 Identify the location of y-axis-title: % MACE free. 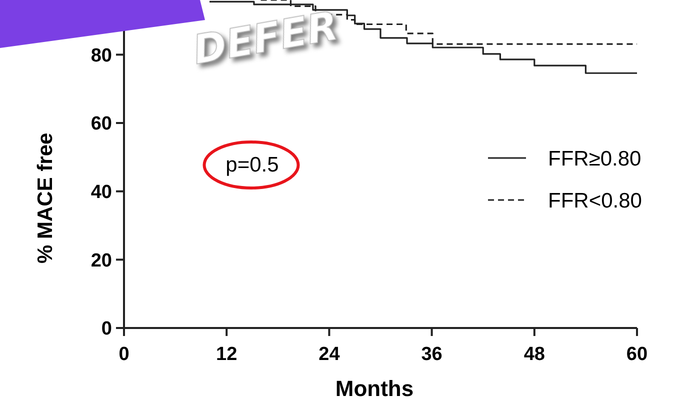
(45, 198).